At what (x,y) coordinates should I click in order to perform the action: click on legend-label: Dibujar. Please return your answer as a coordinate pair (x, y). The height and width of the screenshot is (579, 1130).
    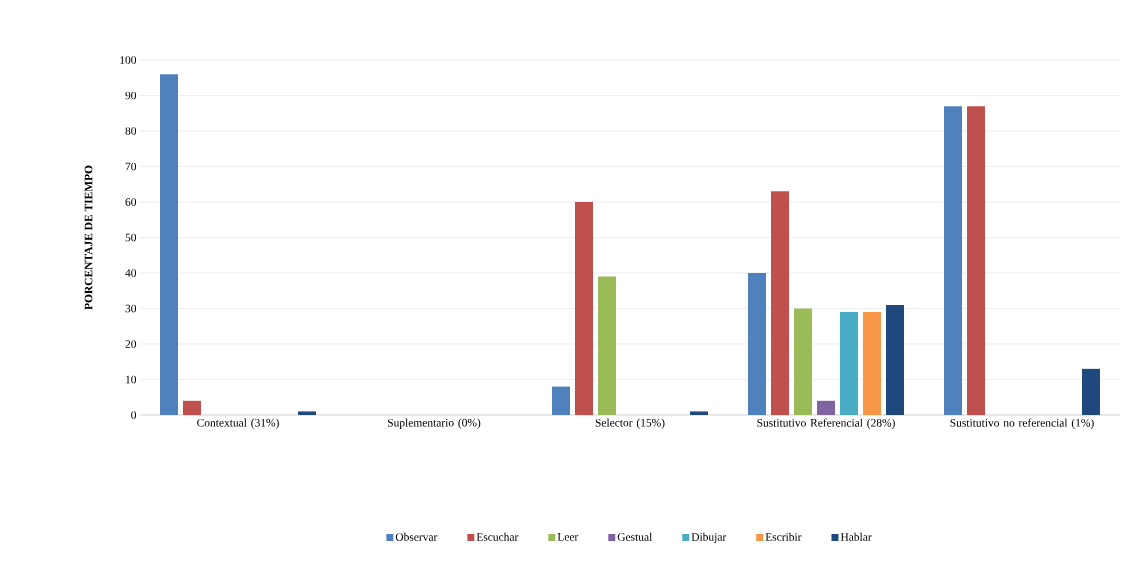
    Looking at the image, I should click on (709, 538).